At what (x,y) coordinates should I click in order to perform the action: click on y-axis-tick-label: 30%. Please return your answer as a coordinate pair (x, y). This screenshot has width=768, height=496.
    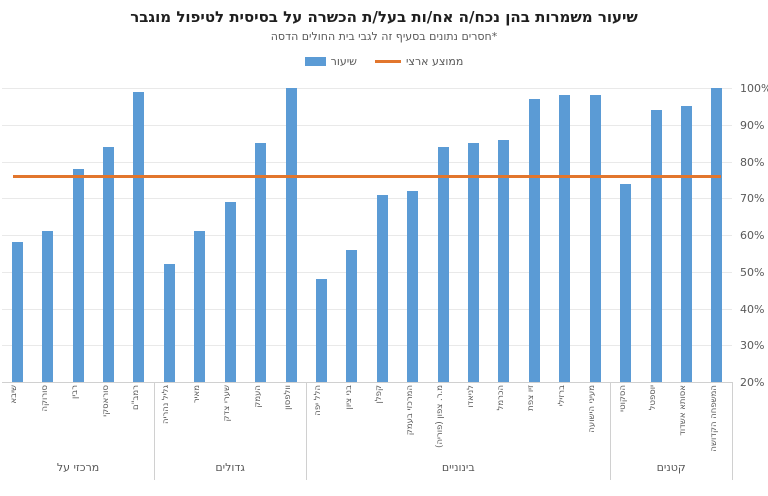
    Looking at the image, I should click on (752, 346).